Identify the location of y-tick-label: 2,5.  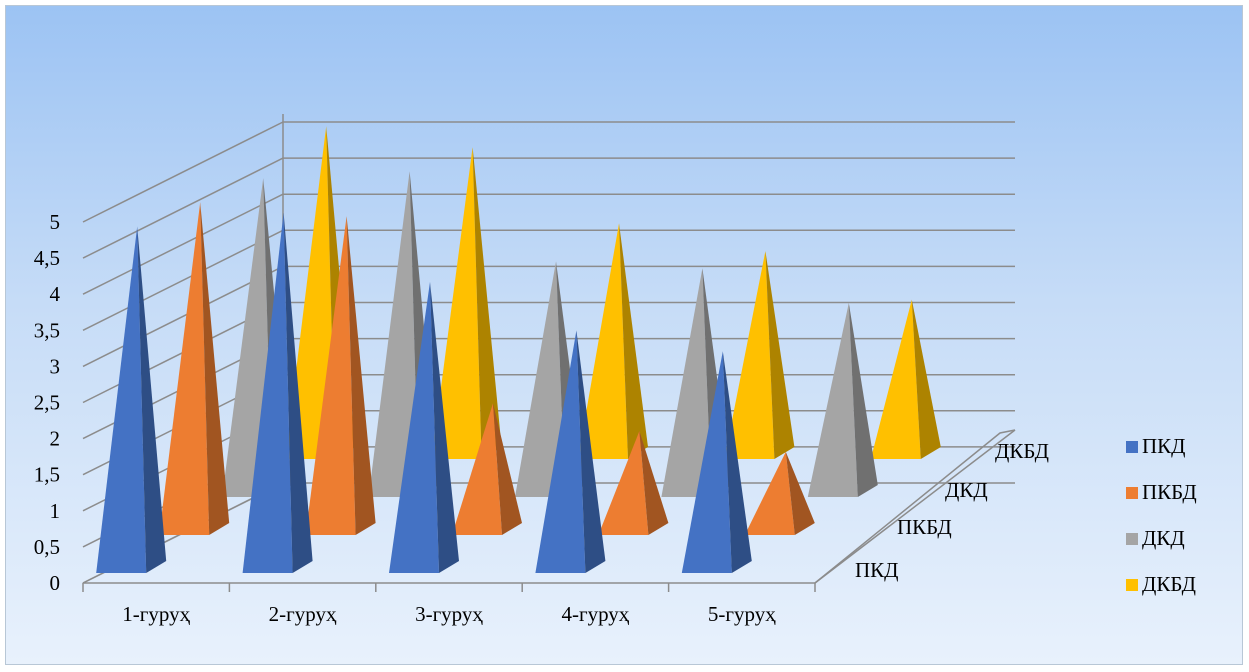
(47, 403).